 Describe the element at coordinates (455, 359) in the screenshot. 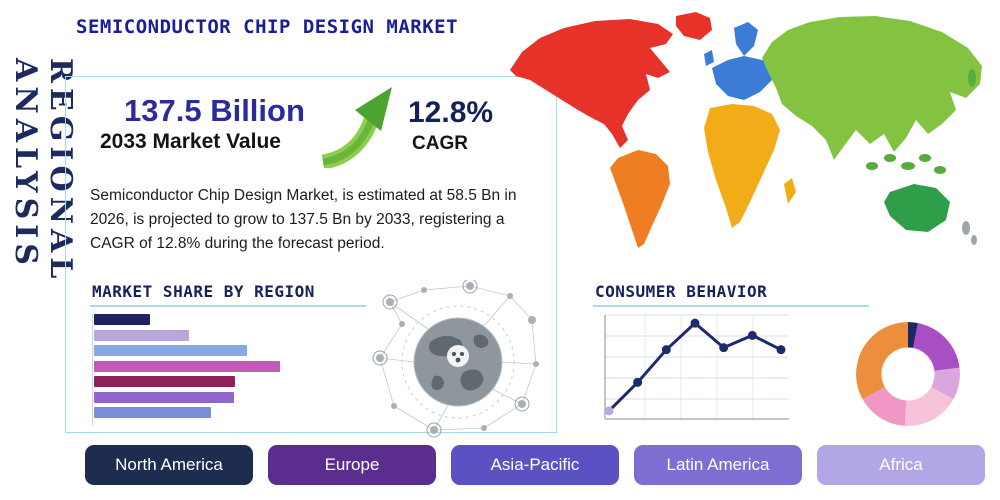

I see `globe-network-illustration` at that location.